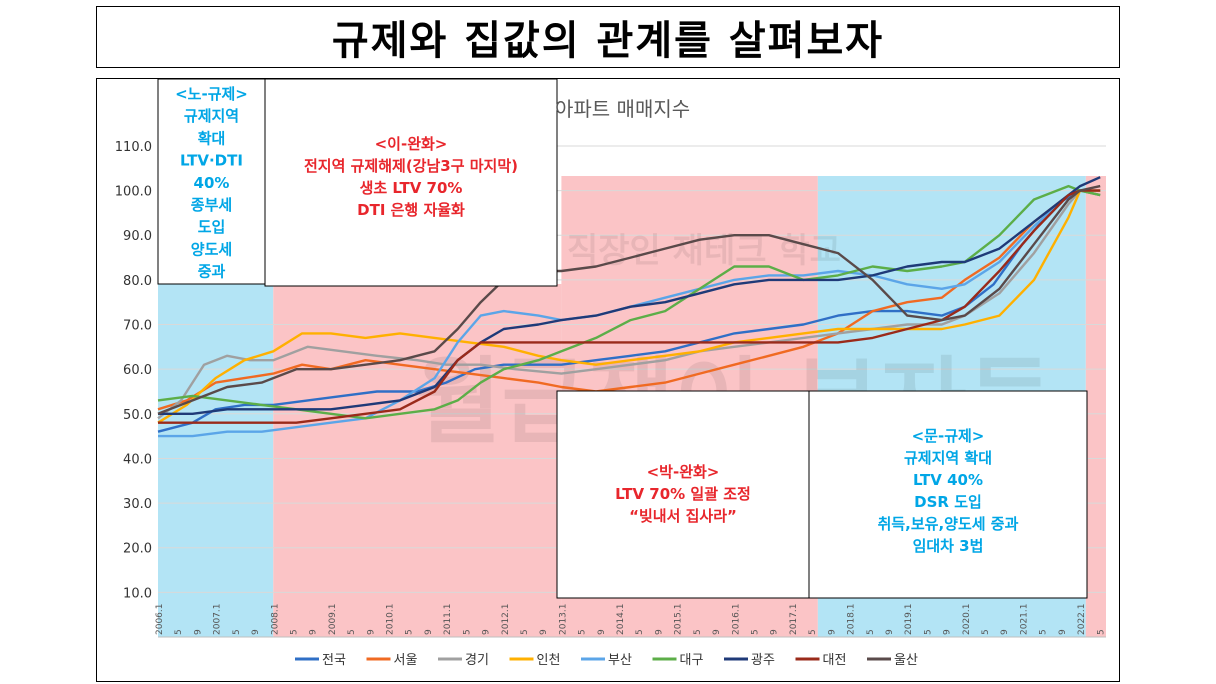 The height and width of the screenshot is (684, 1216). What do you see at coordinates (621, 620) in the screenshot?
I see `x-tick-label: 2014.1` at bounding box center [621, 620].